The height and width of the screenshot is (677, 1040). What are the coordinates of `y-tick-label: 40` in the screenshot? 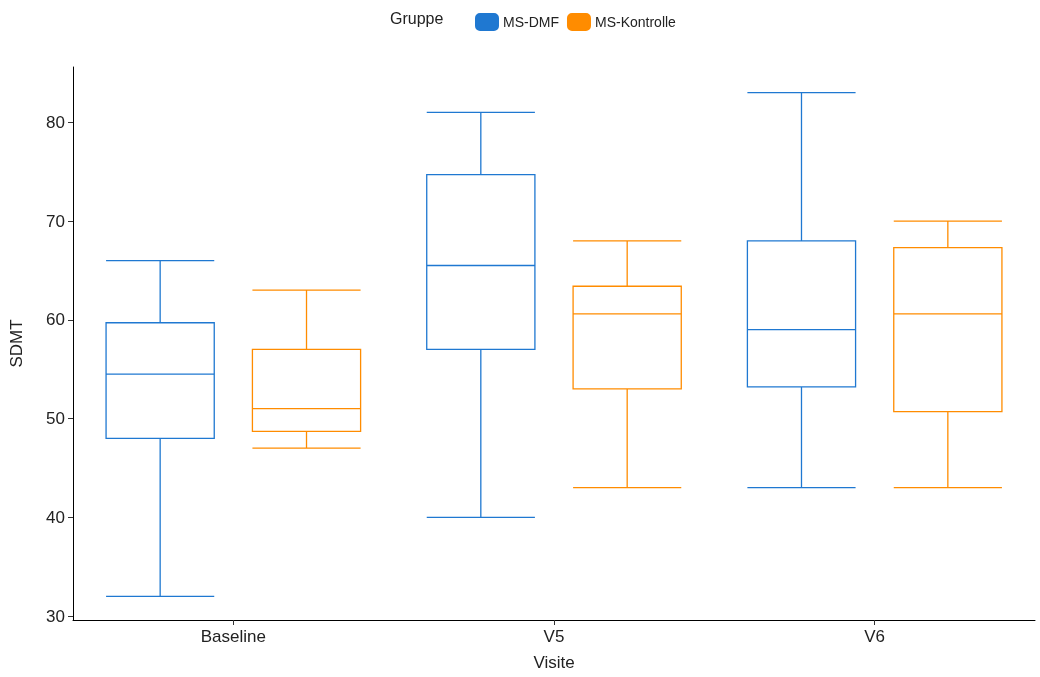 It's located at (55, 517).